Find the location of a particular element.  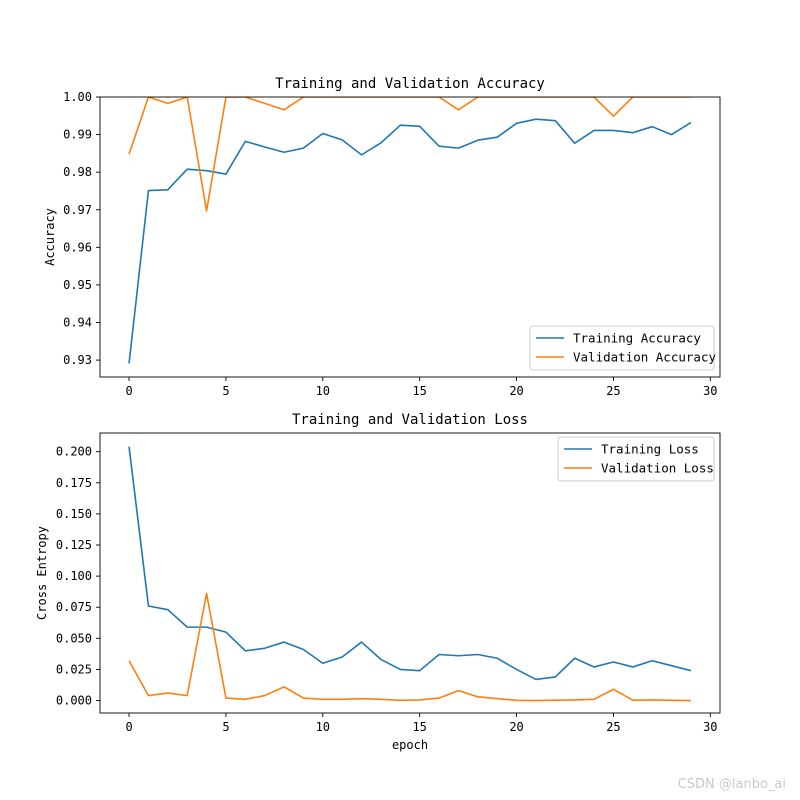

chart-title: Training and Validation Loss is located at coordinates (410, 420).